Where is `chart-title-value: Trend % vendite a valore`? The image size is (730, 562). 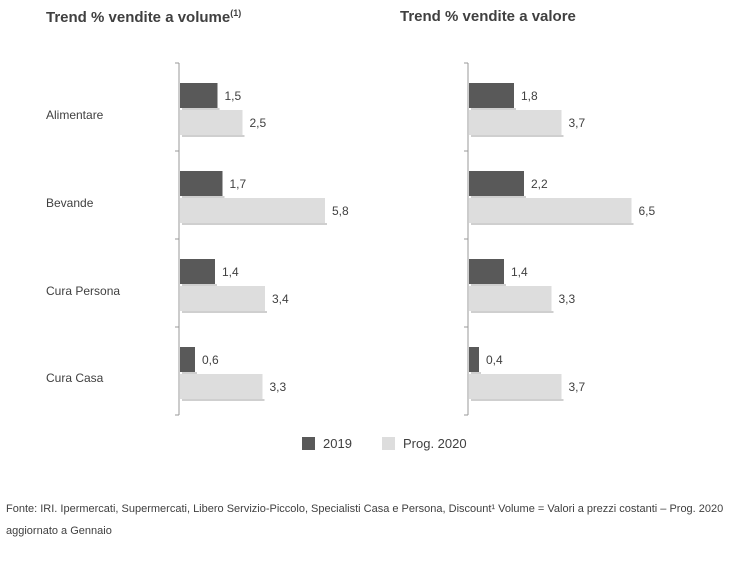
chart-title-value: Trend % vendite a valore is located at coordinates (488, 16).